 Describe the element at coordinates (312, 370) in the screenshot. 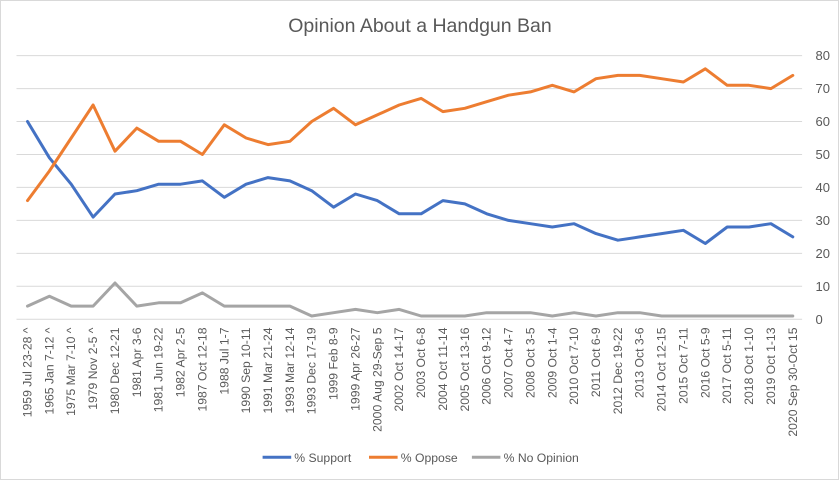

I see `svg-text: 1993 Dec 17-19` at that location.